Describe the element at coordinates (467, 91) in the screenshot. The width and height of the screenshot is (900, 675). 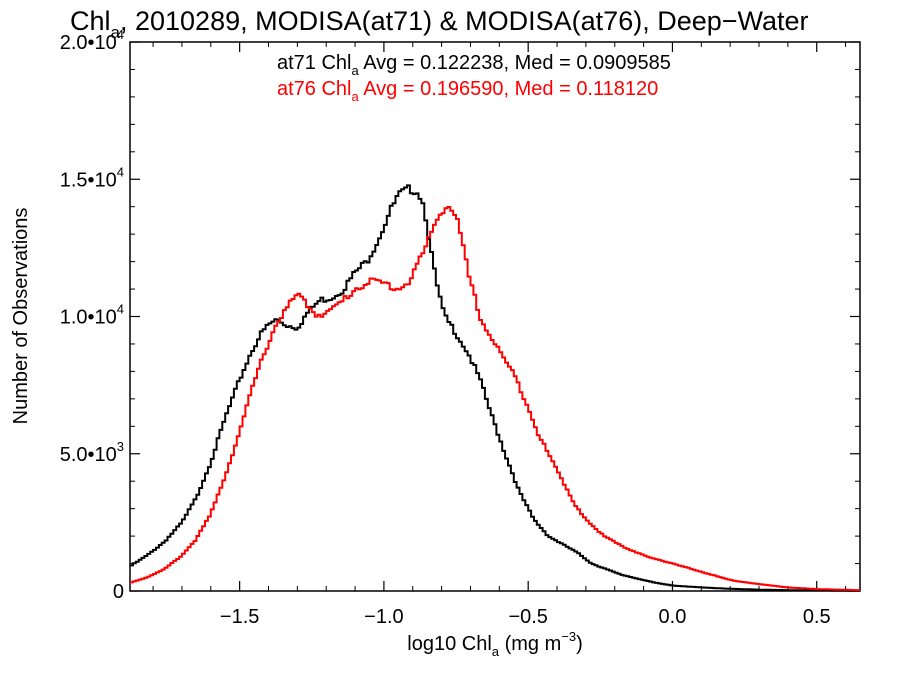
I see `annotation-at76: at76 Chla Avg = 0.196590, Med = 0.118120` at that location.